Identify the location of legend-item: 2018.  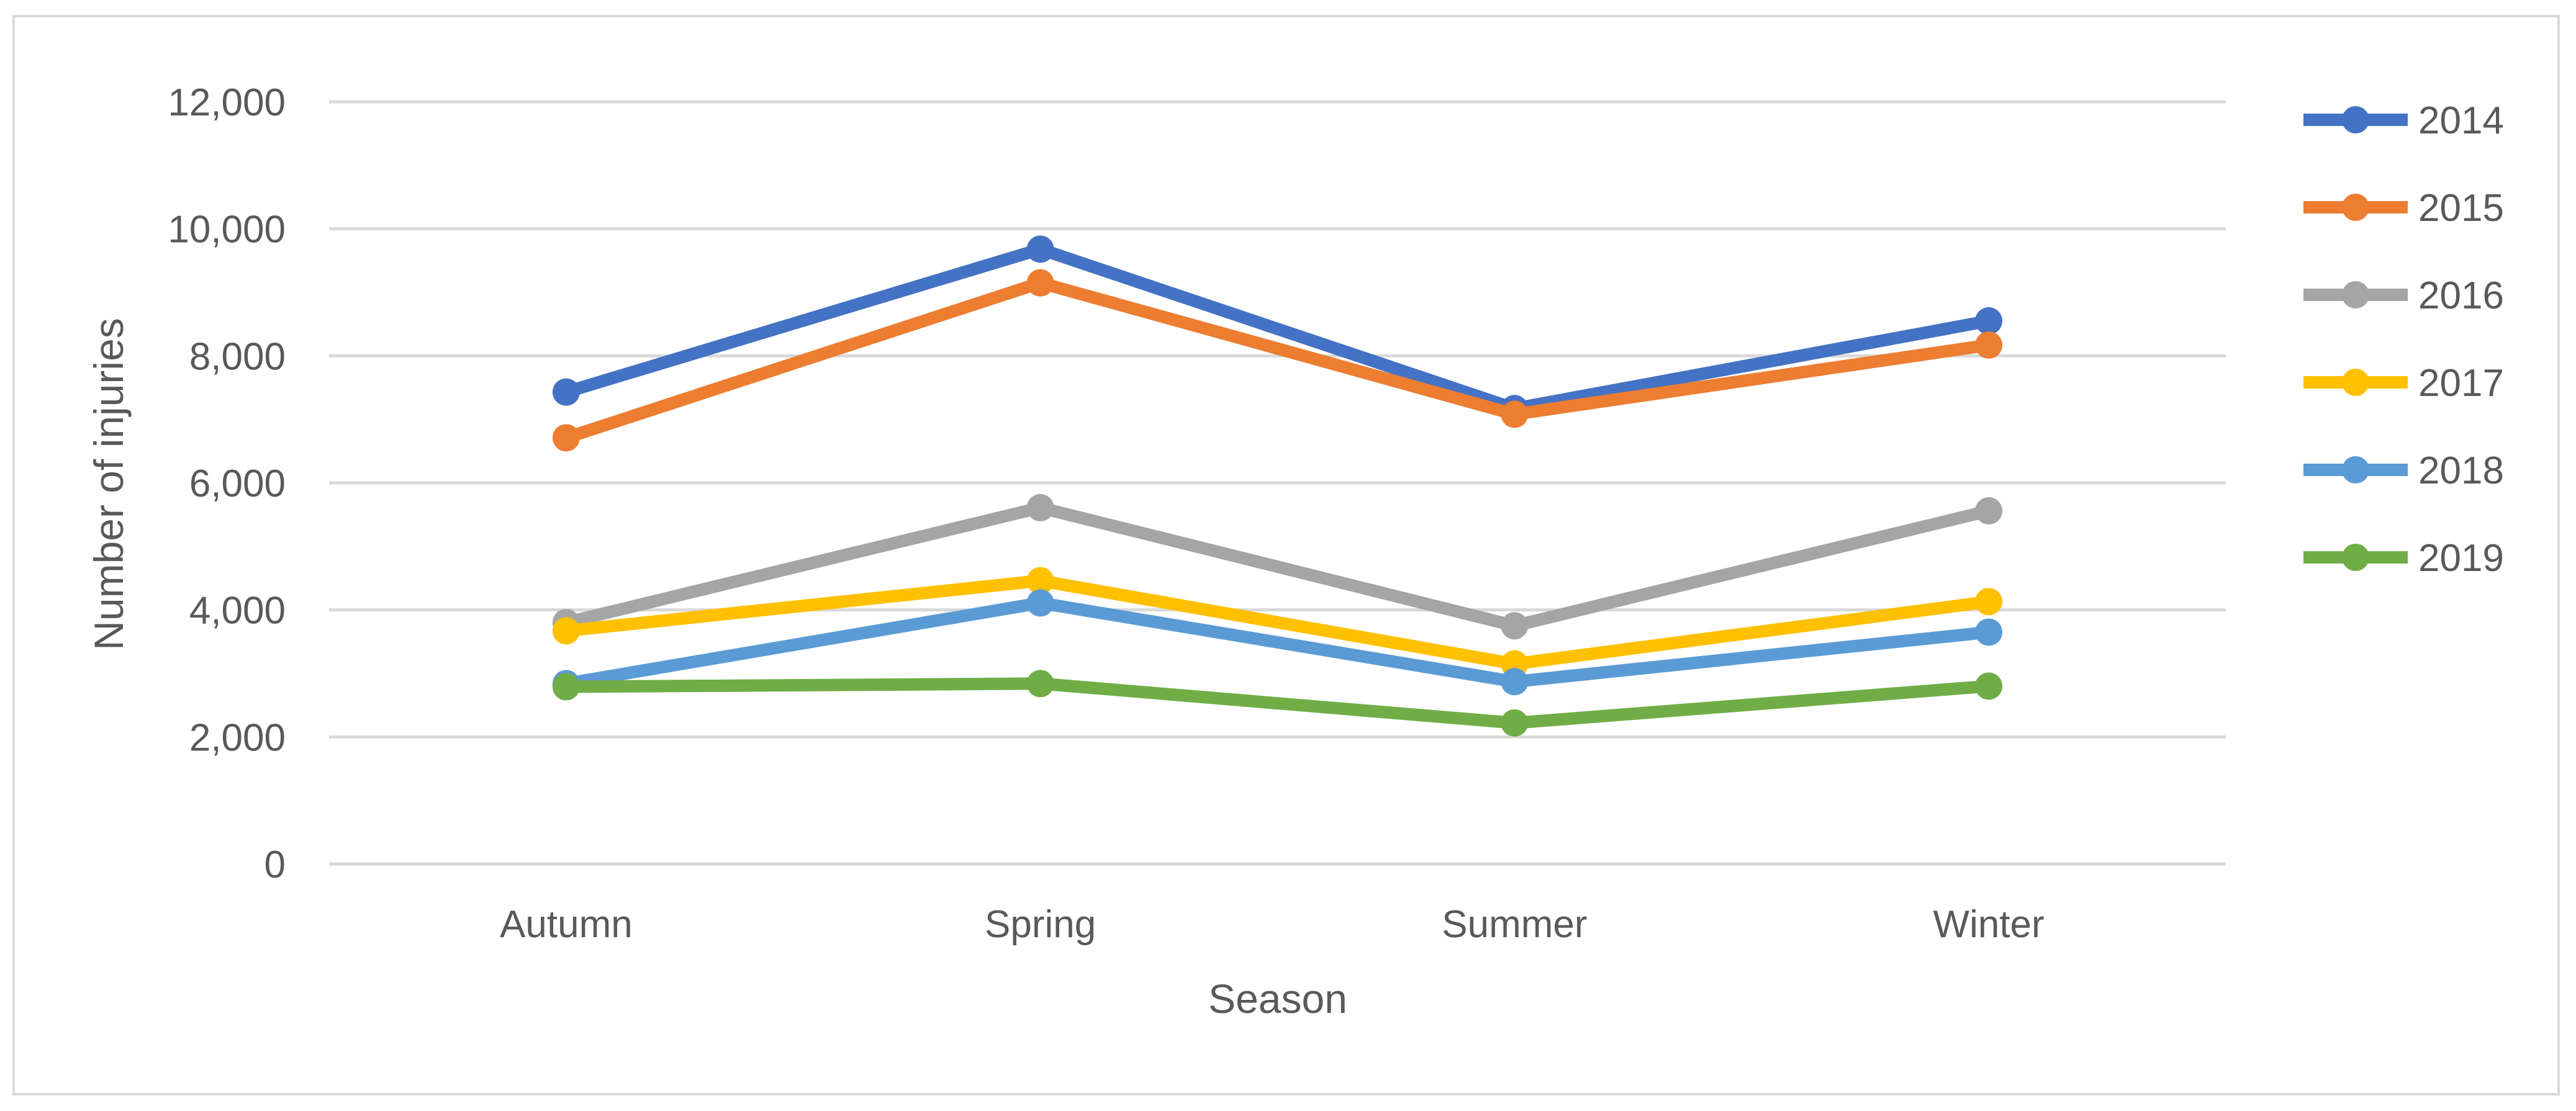
(2403, 470).